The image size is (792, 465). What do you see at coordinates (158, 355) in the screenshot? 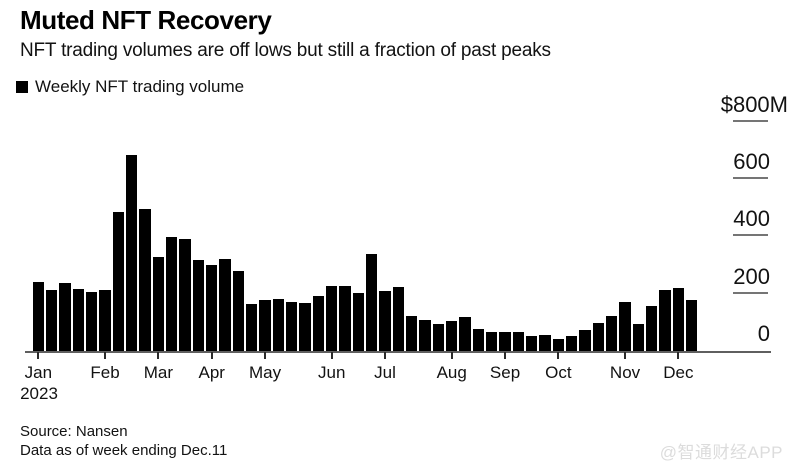
I see `x-axis-tick-mar` at bounding box center [158, 355].